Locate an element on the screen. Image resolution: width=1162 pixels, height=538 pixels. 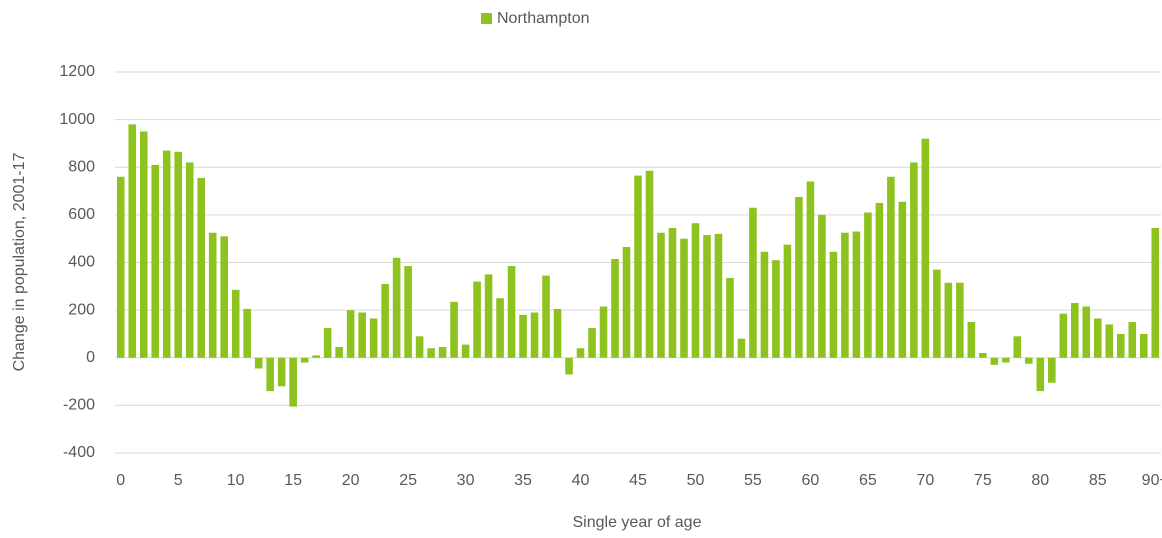
x-tick-label: 30 is located at coordinates (466, 480).